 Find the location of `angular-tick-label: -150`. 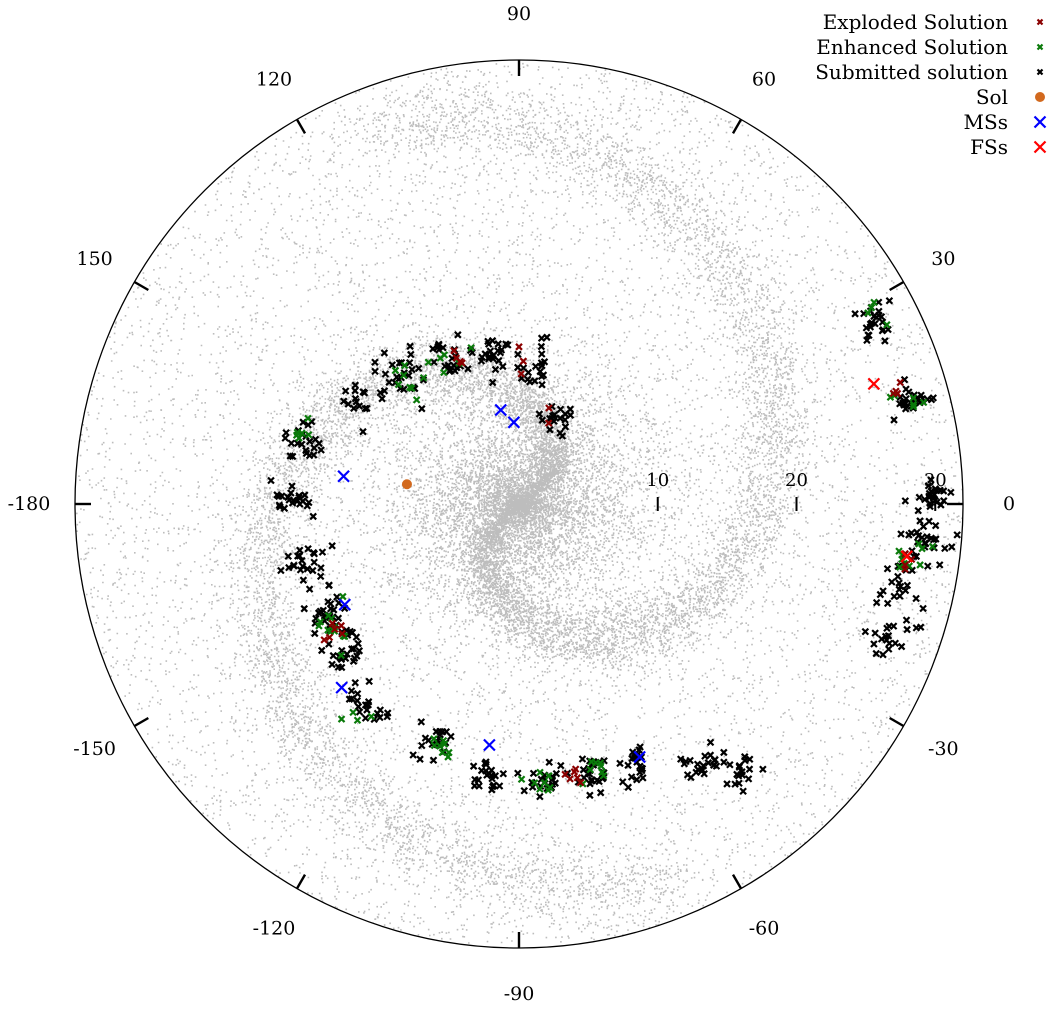

angular-tick-label: -150 is located at coordinates (94, 749).